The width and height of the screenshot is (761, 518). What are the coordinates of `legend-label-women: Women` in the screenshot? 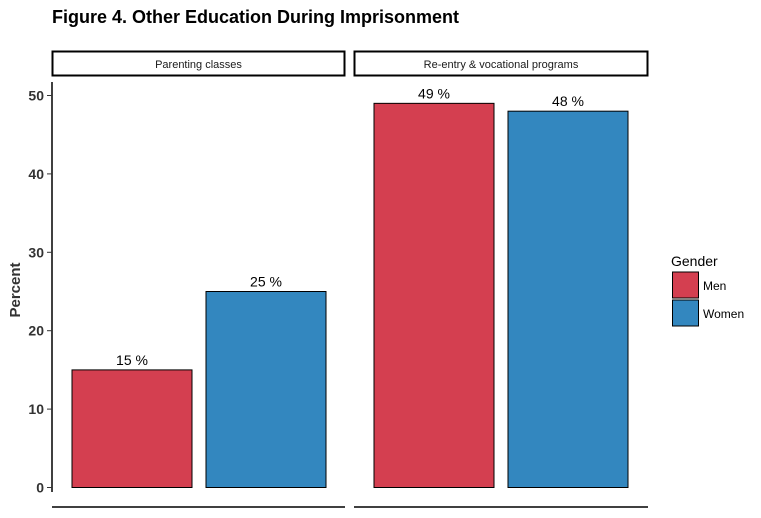 It's located at (723, 314).